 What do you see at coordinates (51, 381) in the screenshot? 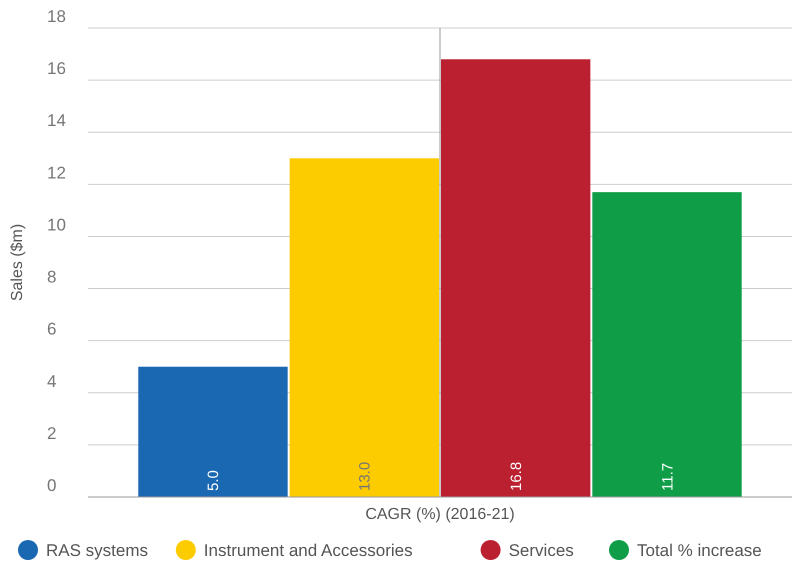
I see `y-tick-label: 4` at bounding box center [51, 381].